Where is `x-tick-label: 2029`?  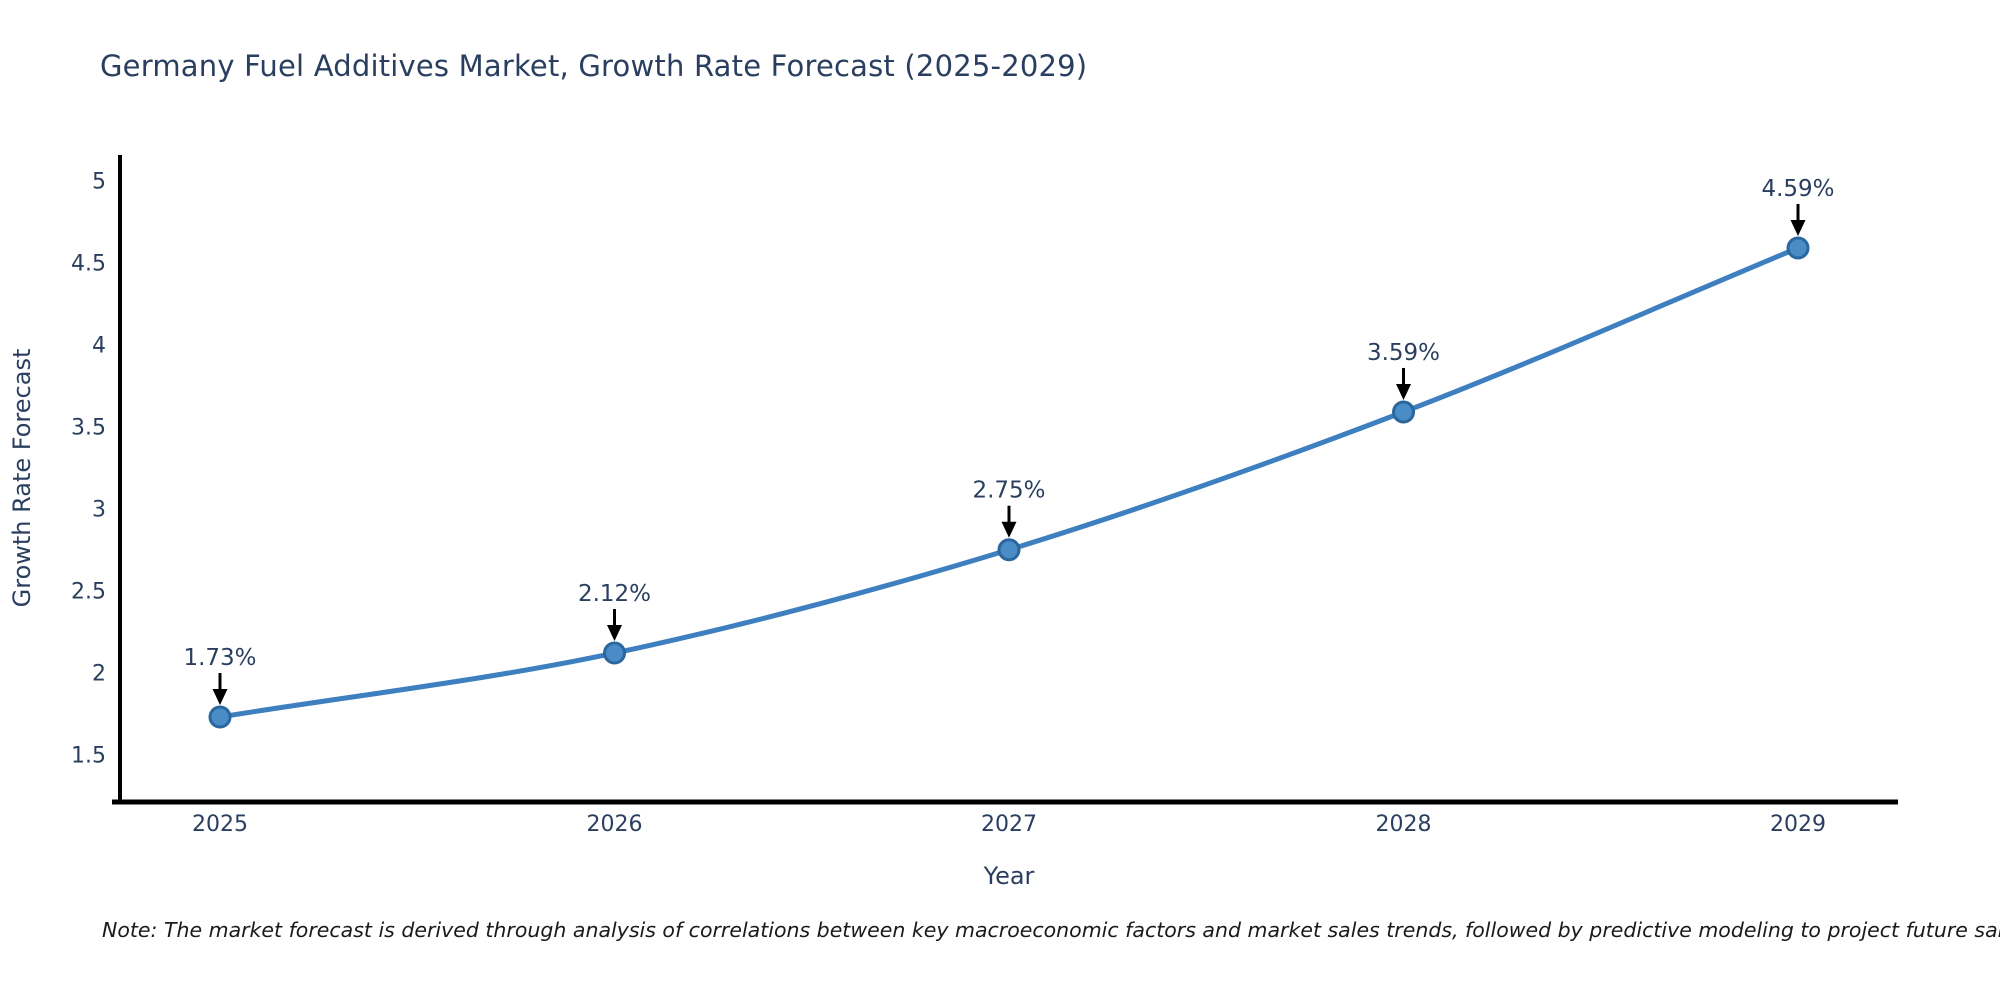 x-tick-label: 2029 is located at coordinates (1798, 824).